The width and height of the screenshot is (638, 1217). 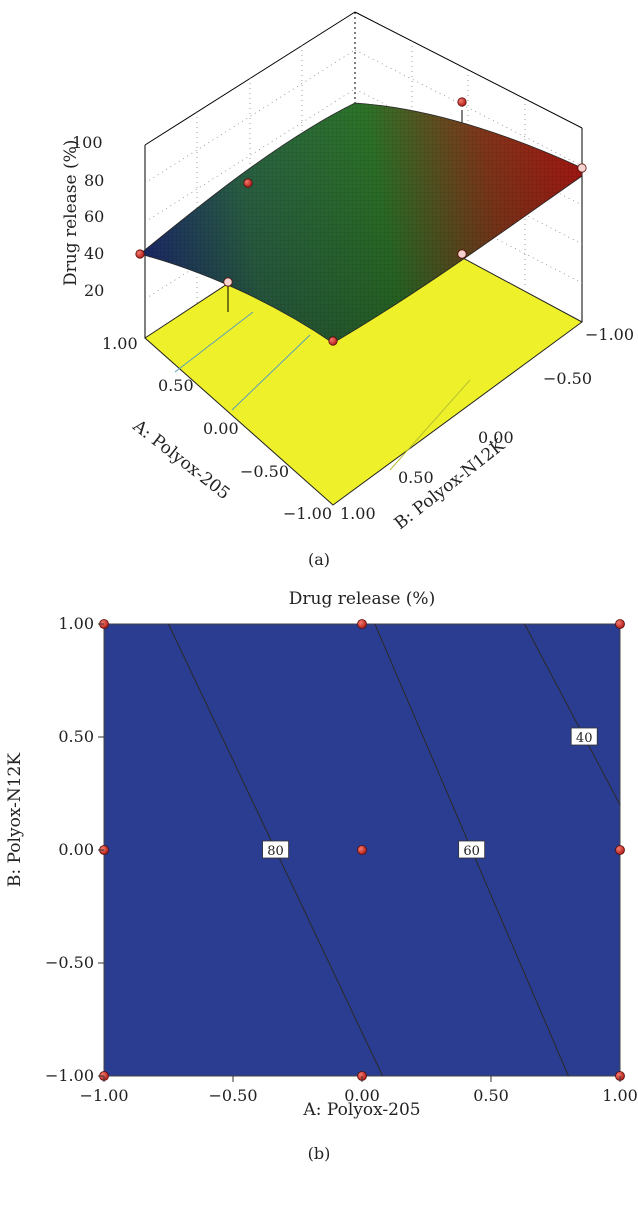 What do you see at coordinates (430, 793) in the screenshot?
I see `contour-labels: 80 60 40` at bounding box center [430, 793].